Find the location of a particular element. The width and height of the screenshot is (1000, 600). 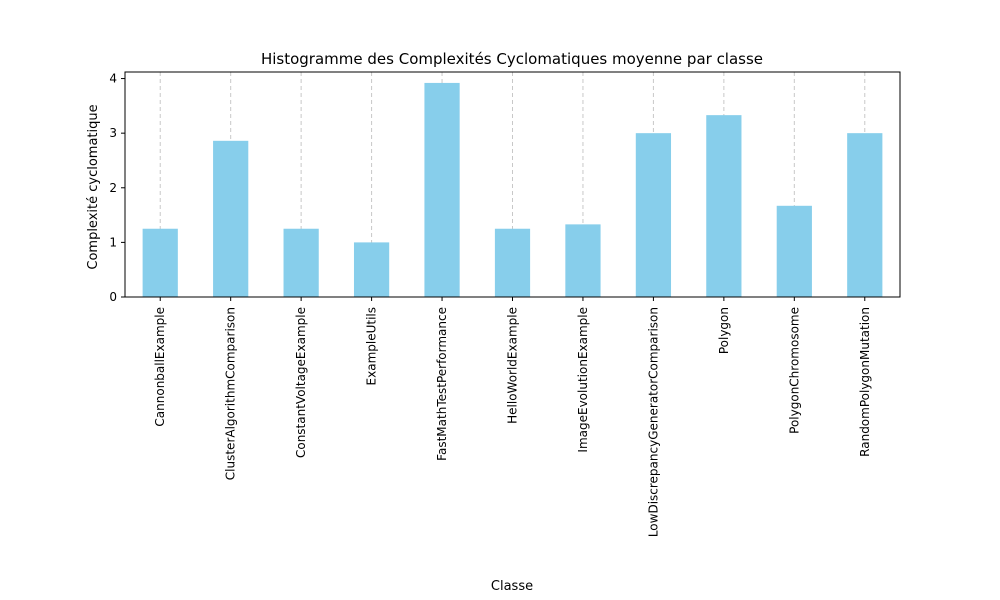

y-tick-label: 4 is located at coordinates (113, 79).